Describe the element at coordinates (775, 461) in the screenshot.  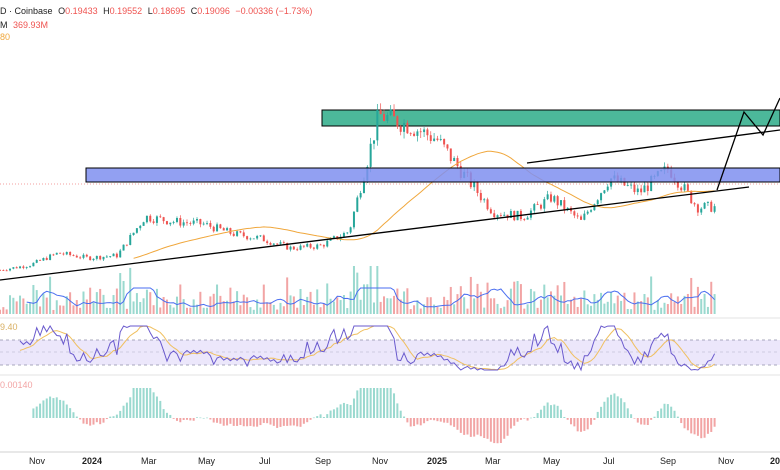
I see `x-tick-label: 20` at that location.